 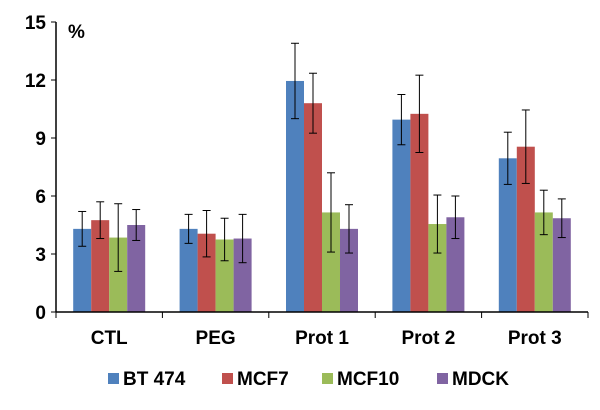 I want to click on legend: BT 474 MCF7 MCF10 MDCK, so click(x=308, y=379).